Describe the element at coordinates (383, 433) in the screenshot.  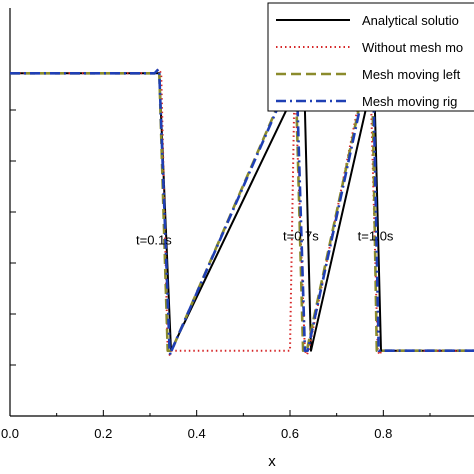
I see `x-tick-label: 0.8` at that location.